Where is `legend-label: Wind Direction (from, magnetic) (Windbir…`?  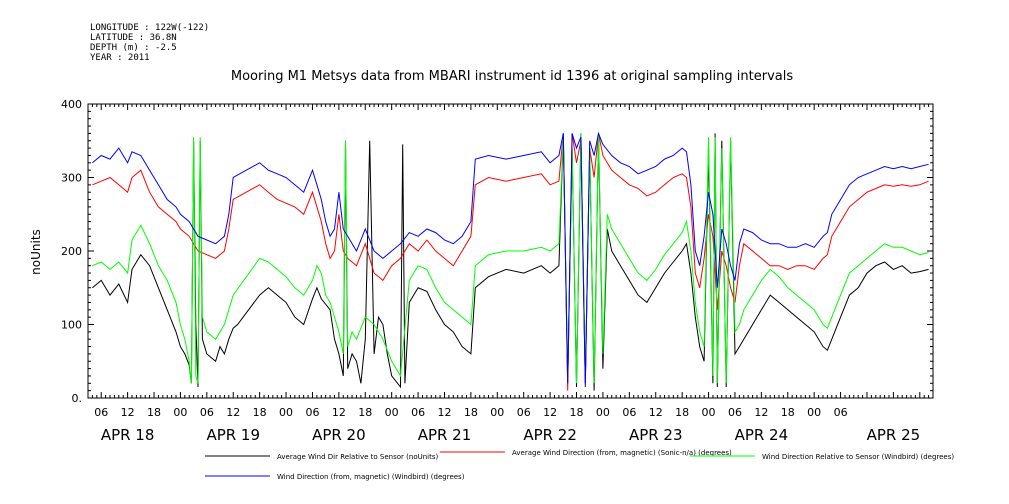
legend-label: Wind Direction (from, magnetic) (Windbir… is located at coordinates (371, 477).